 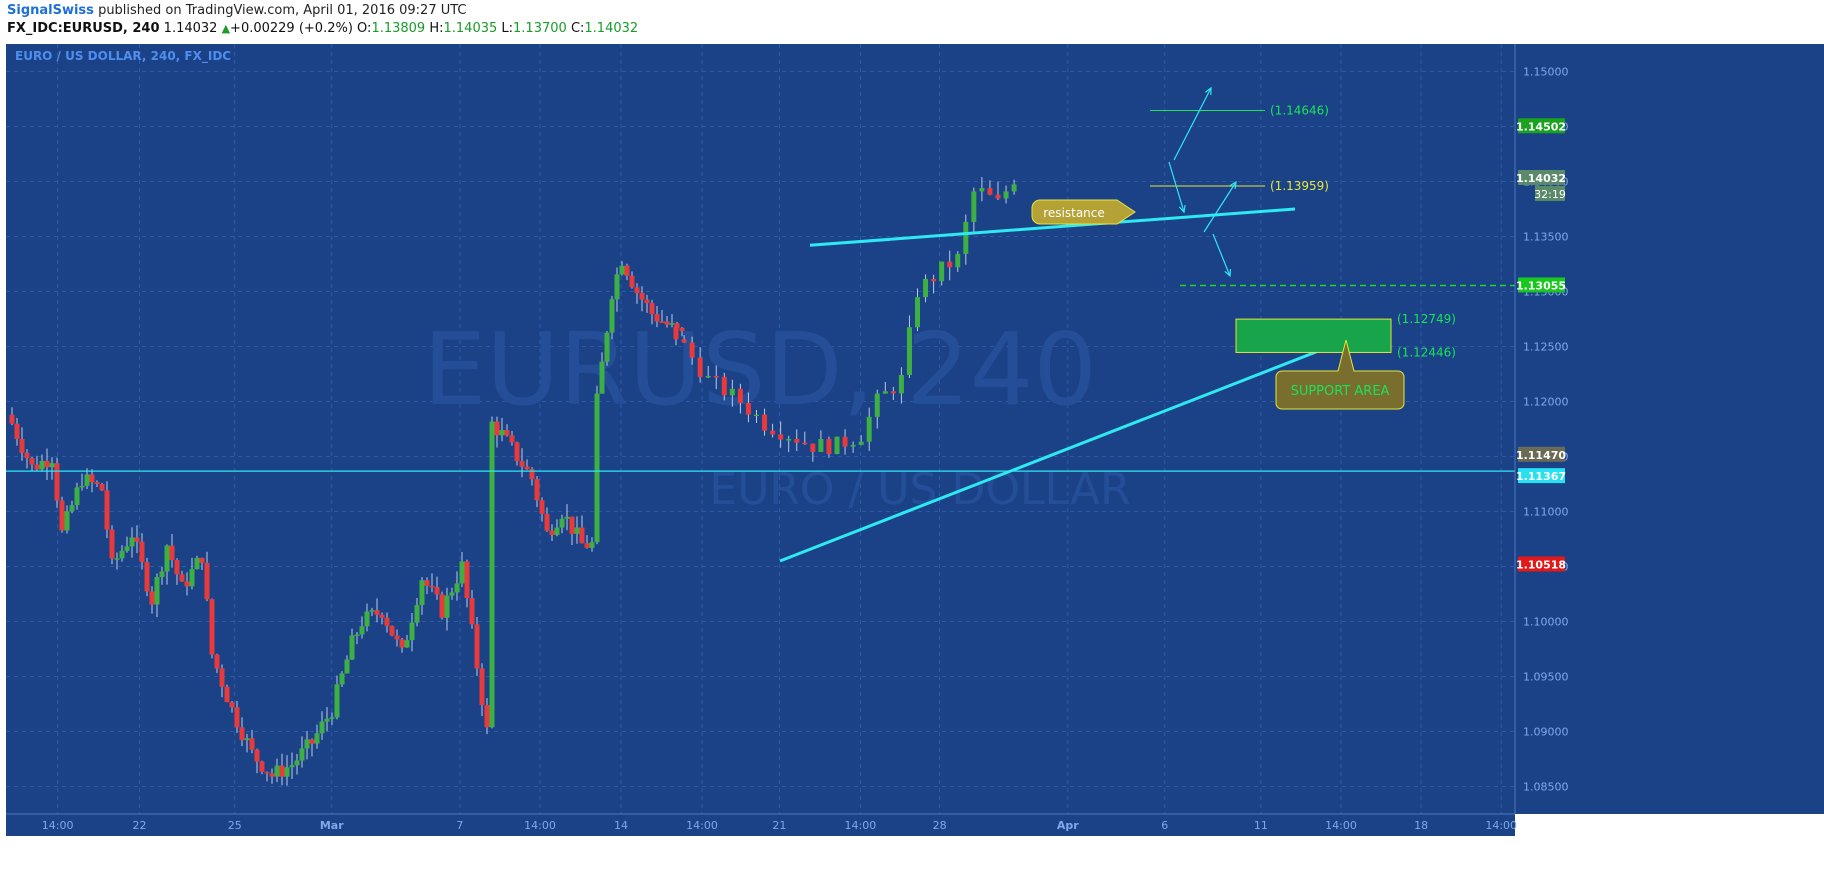 I want to click on y-tick-label: 1.13500, so click(x=1546, y=237).